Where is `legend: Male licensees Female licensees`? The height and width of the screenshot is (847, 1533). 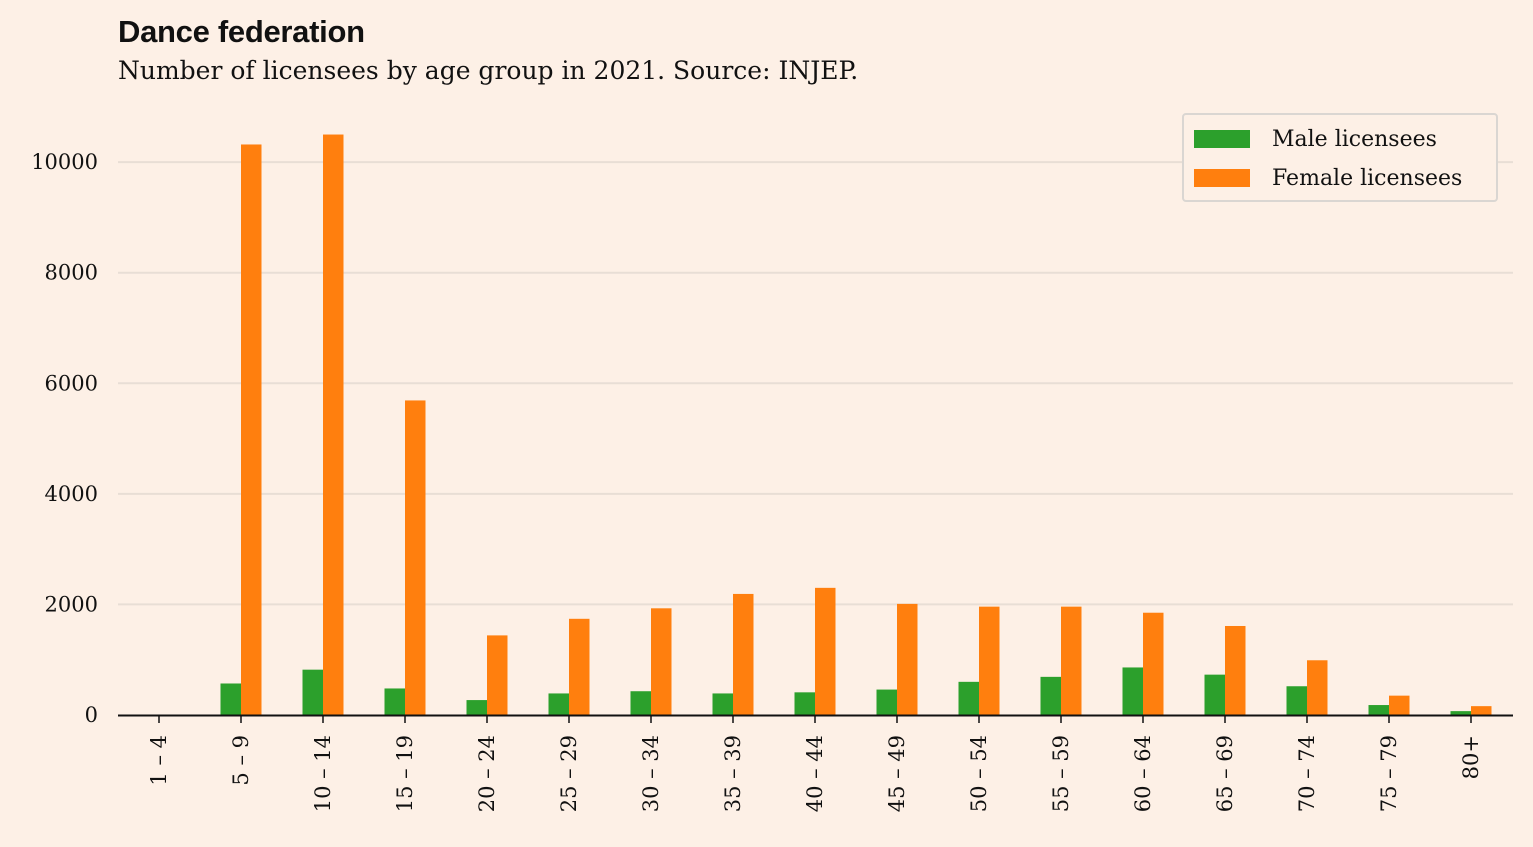 legend: Male licensees Female licensees is located at coordinates (1340, 157).